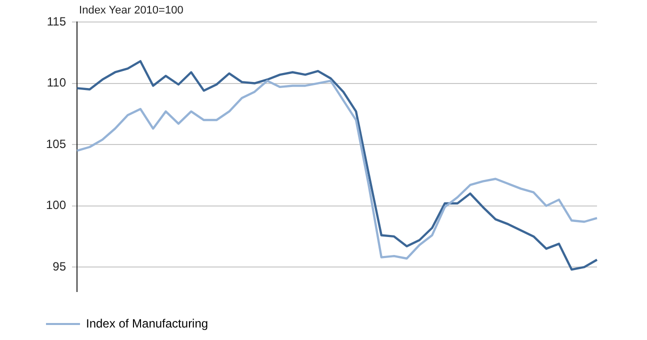 This screenshot has height=340, width=647. Describe the element at coordinates (59, 266) in the screenshot. I see `y-tick-label: 95` at that location.